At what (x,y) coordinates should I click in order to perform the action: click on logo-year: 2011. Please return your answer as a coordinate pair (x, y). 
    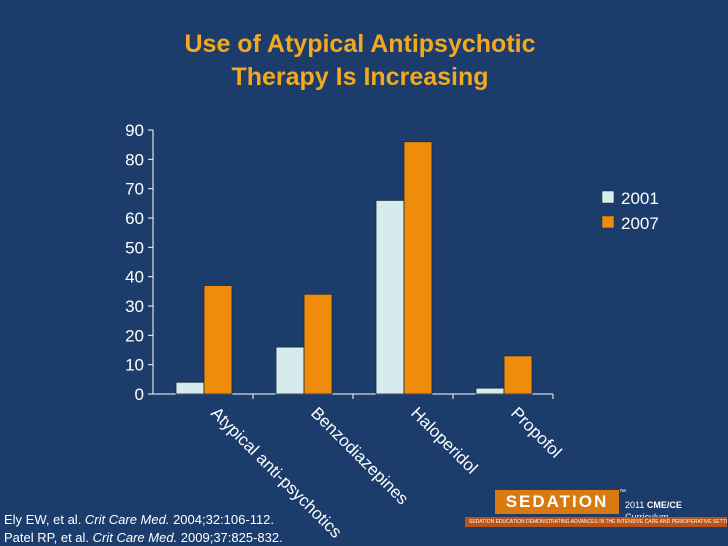
    Looking at the image, I should click on (636, 505).